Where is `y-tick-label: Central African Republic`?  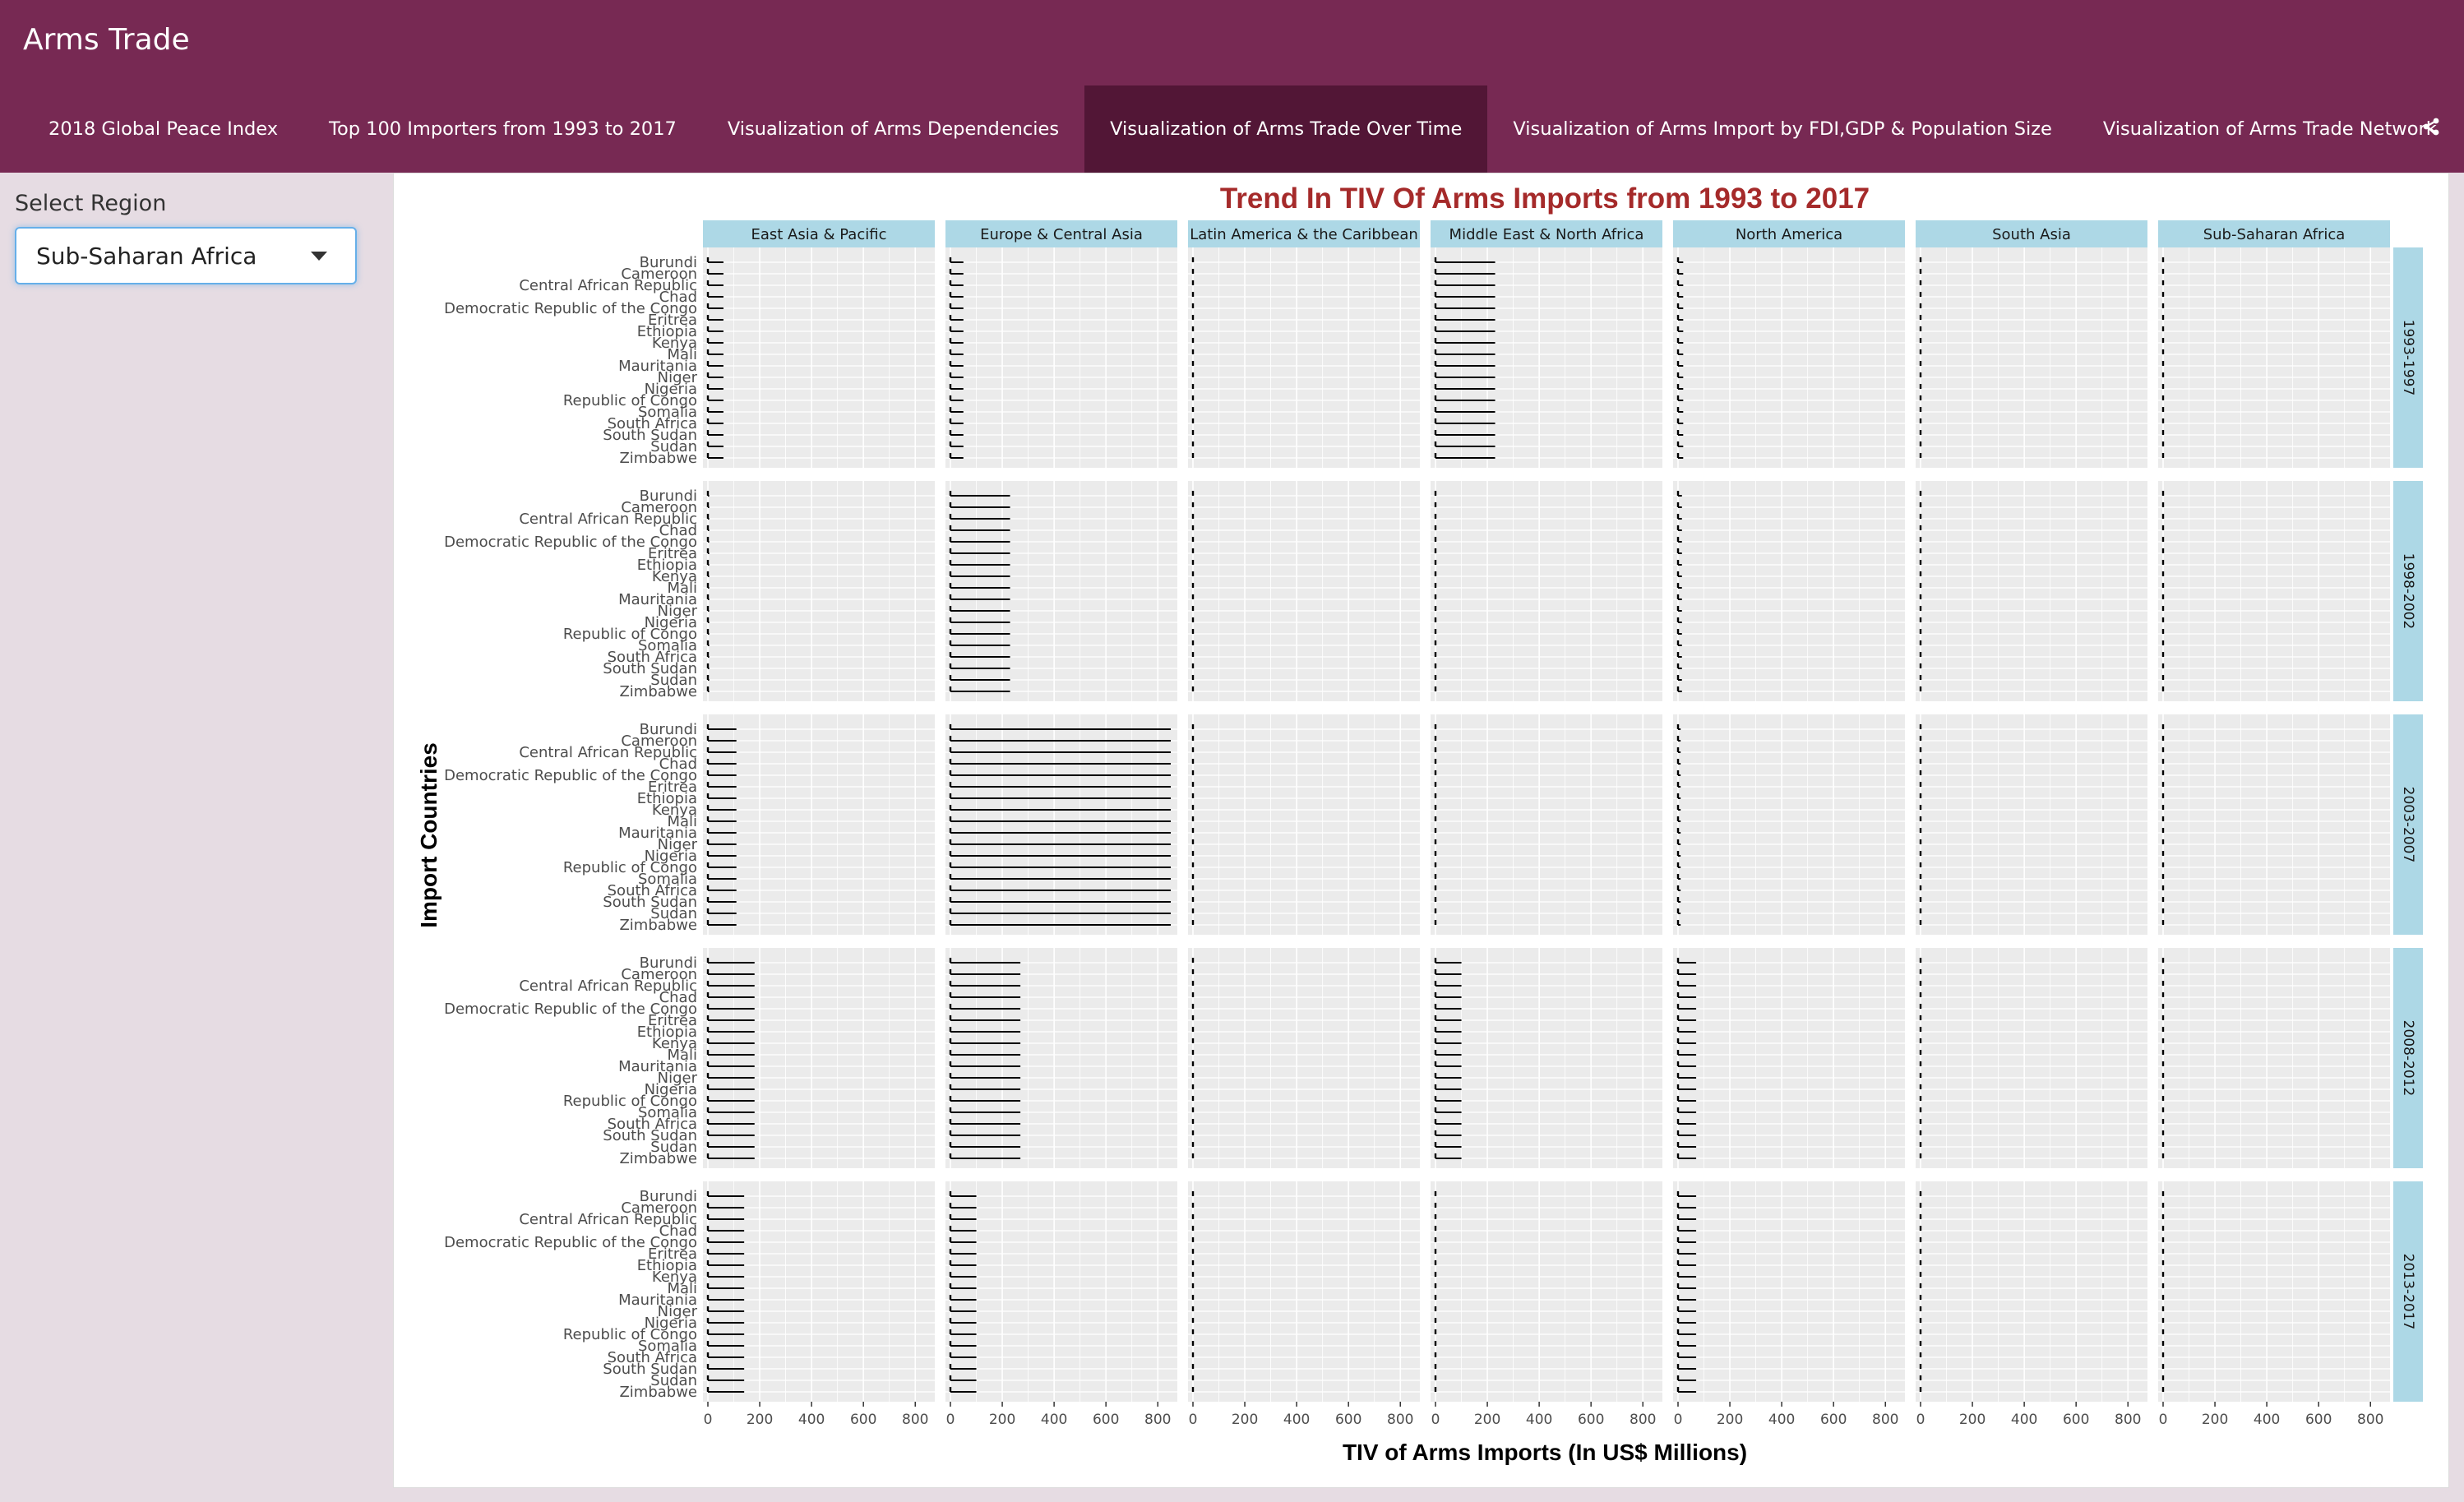
y-tick-label: Central African Republic is located at coordinates (608, 285).